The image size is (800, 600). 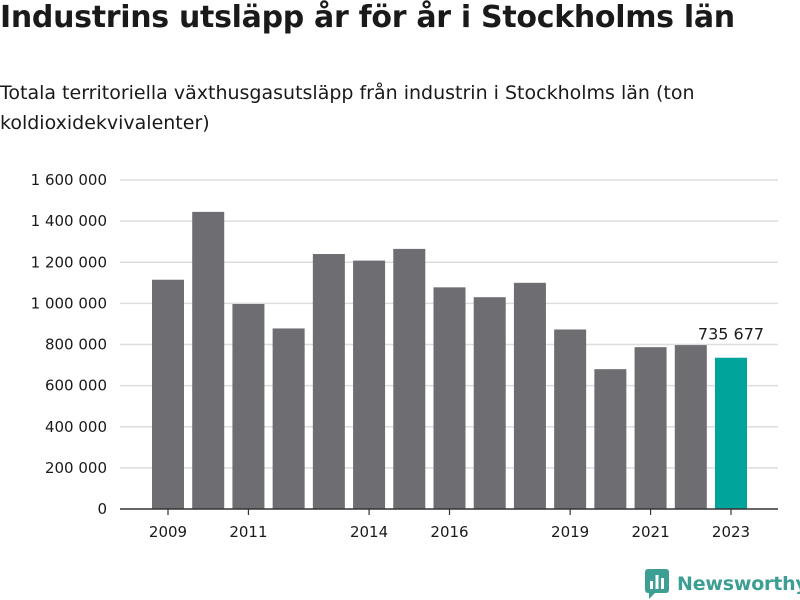 What do you see at coordinates (731, 433) in the screenshot?
I see `bar-highlight` at bounding box center [731, 433].